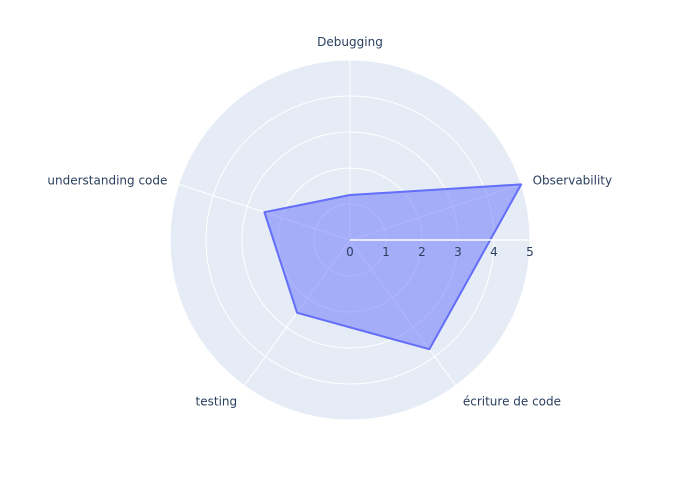 The height and width of the screenshot is (504, 700). Describe the element at coordinates (350, 252) in the screenshot. I see `radial-tick-label: 0` at that location.